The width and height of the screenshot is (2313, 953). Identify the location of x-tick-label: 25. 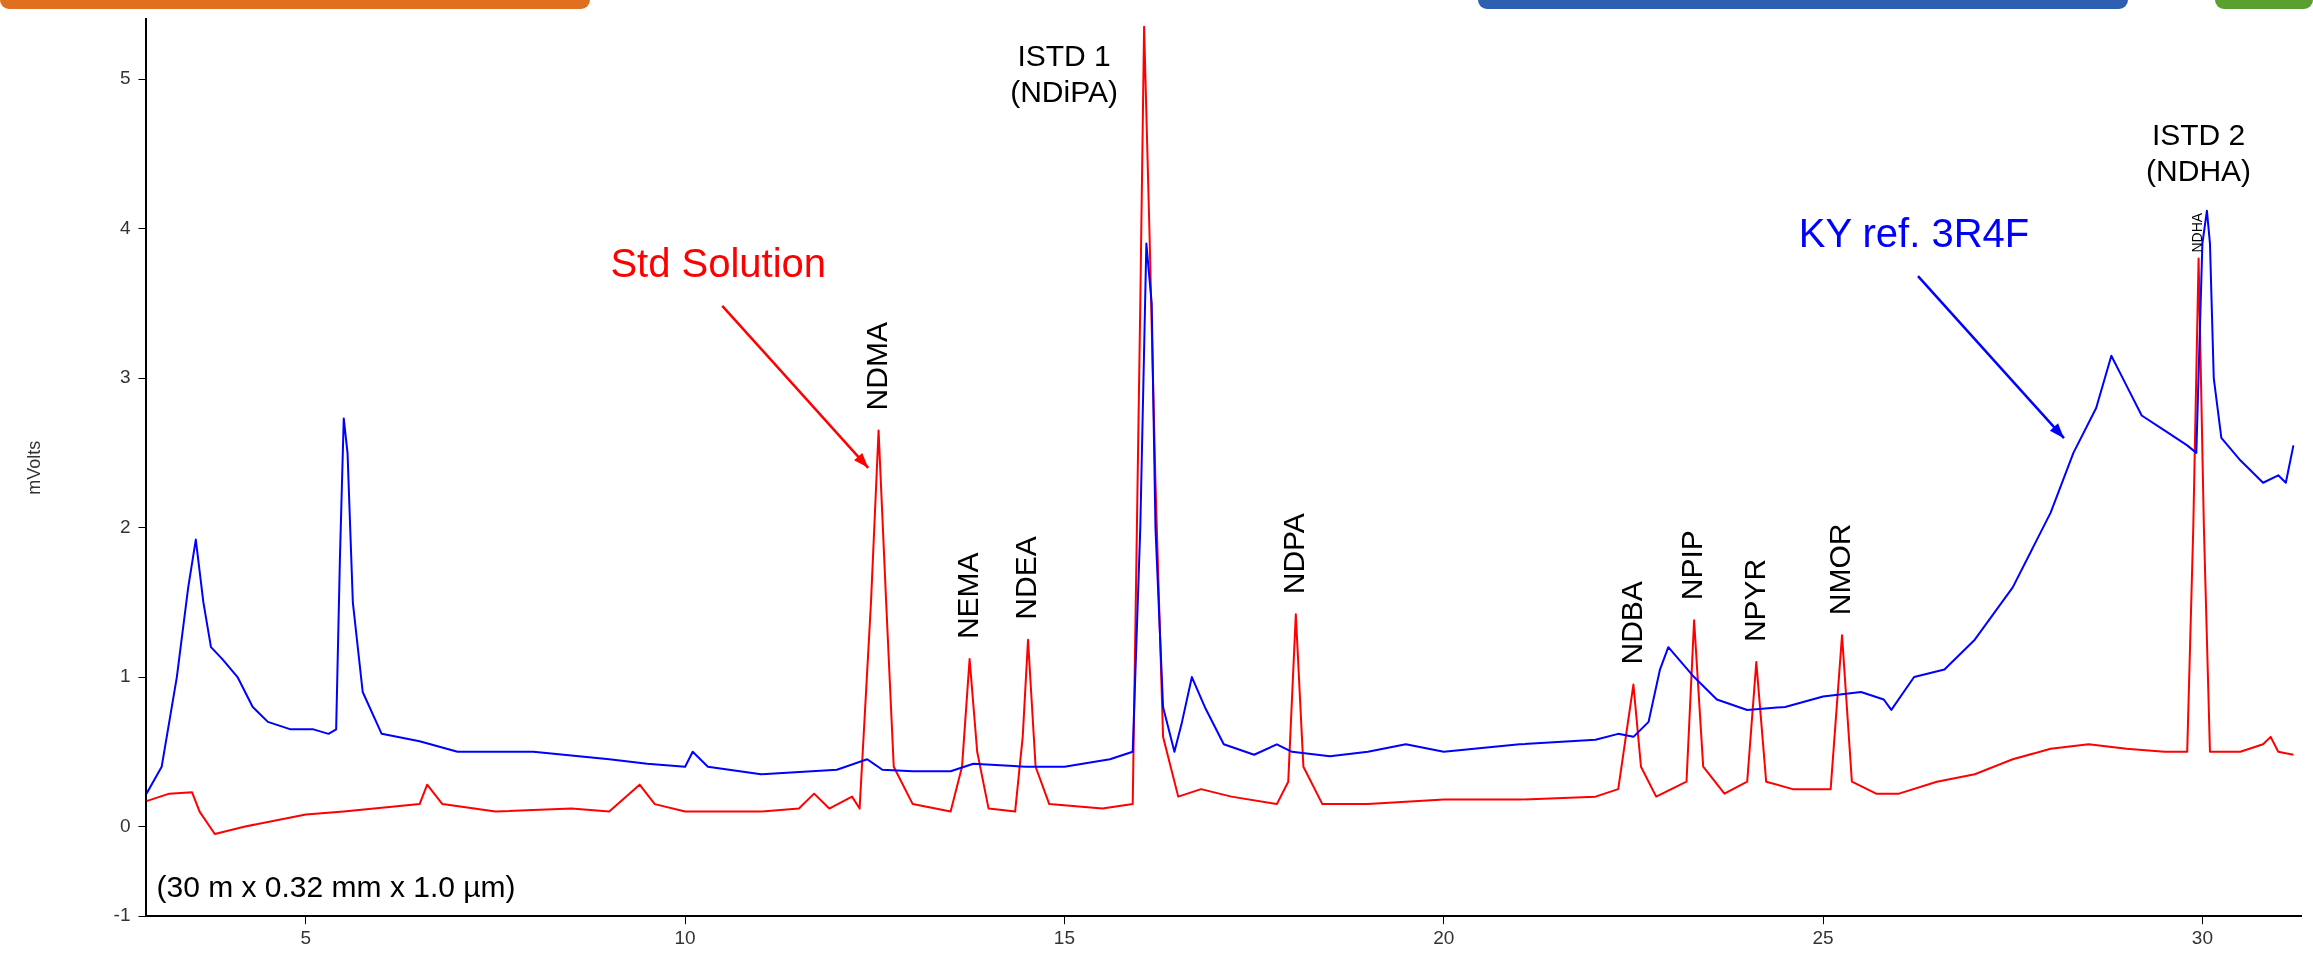
(1823, 937).